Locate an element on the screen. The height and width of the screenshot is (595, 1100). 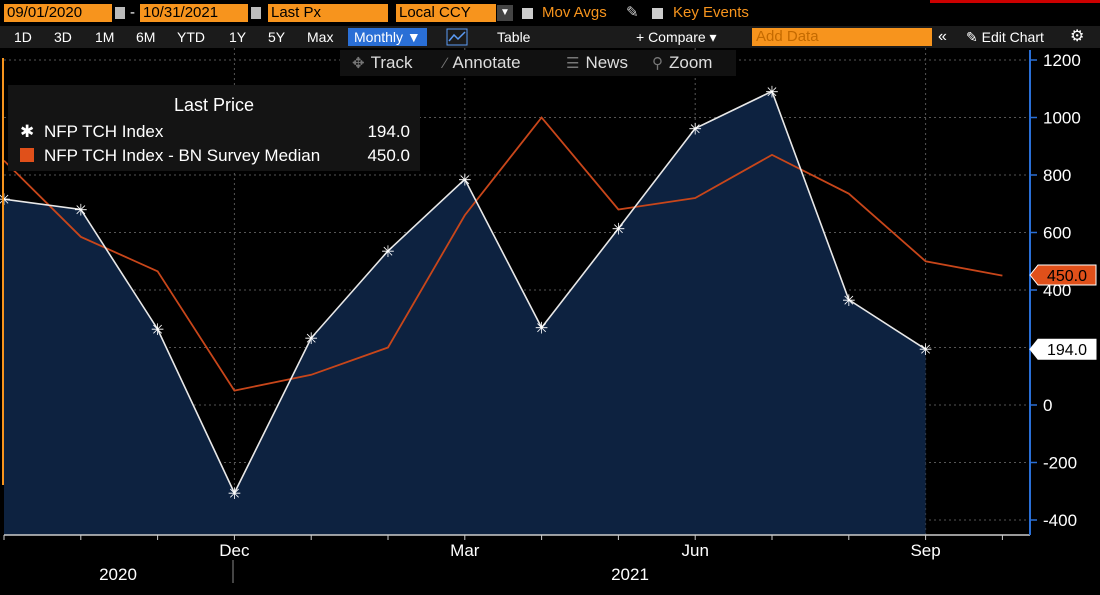
period-select: Monthly ▼ is located at coordinates (387, 37).